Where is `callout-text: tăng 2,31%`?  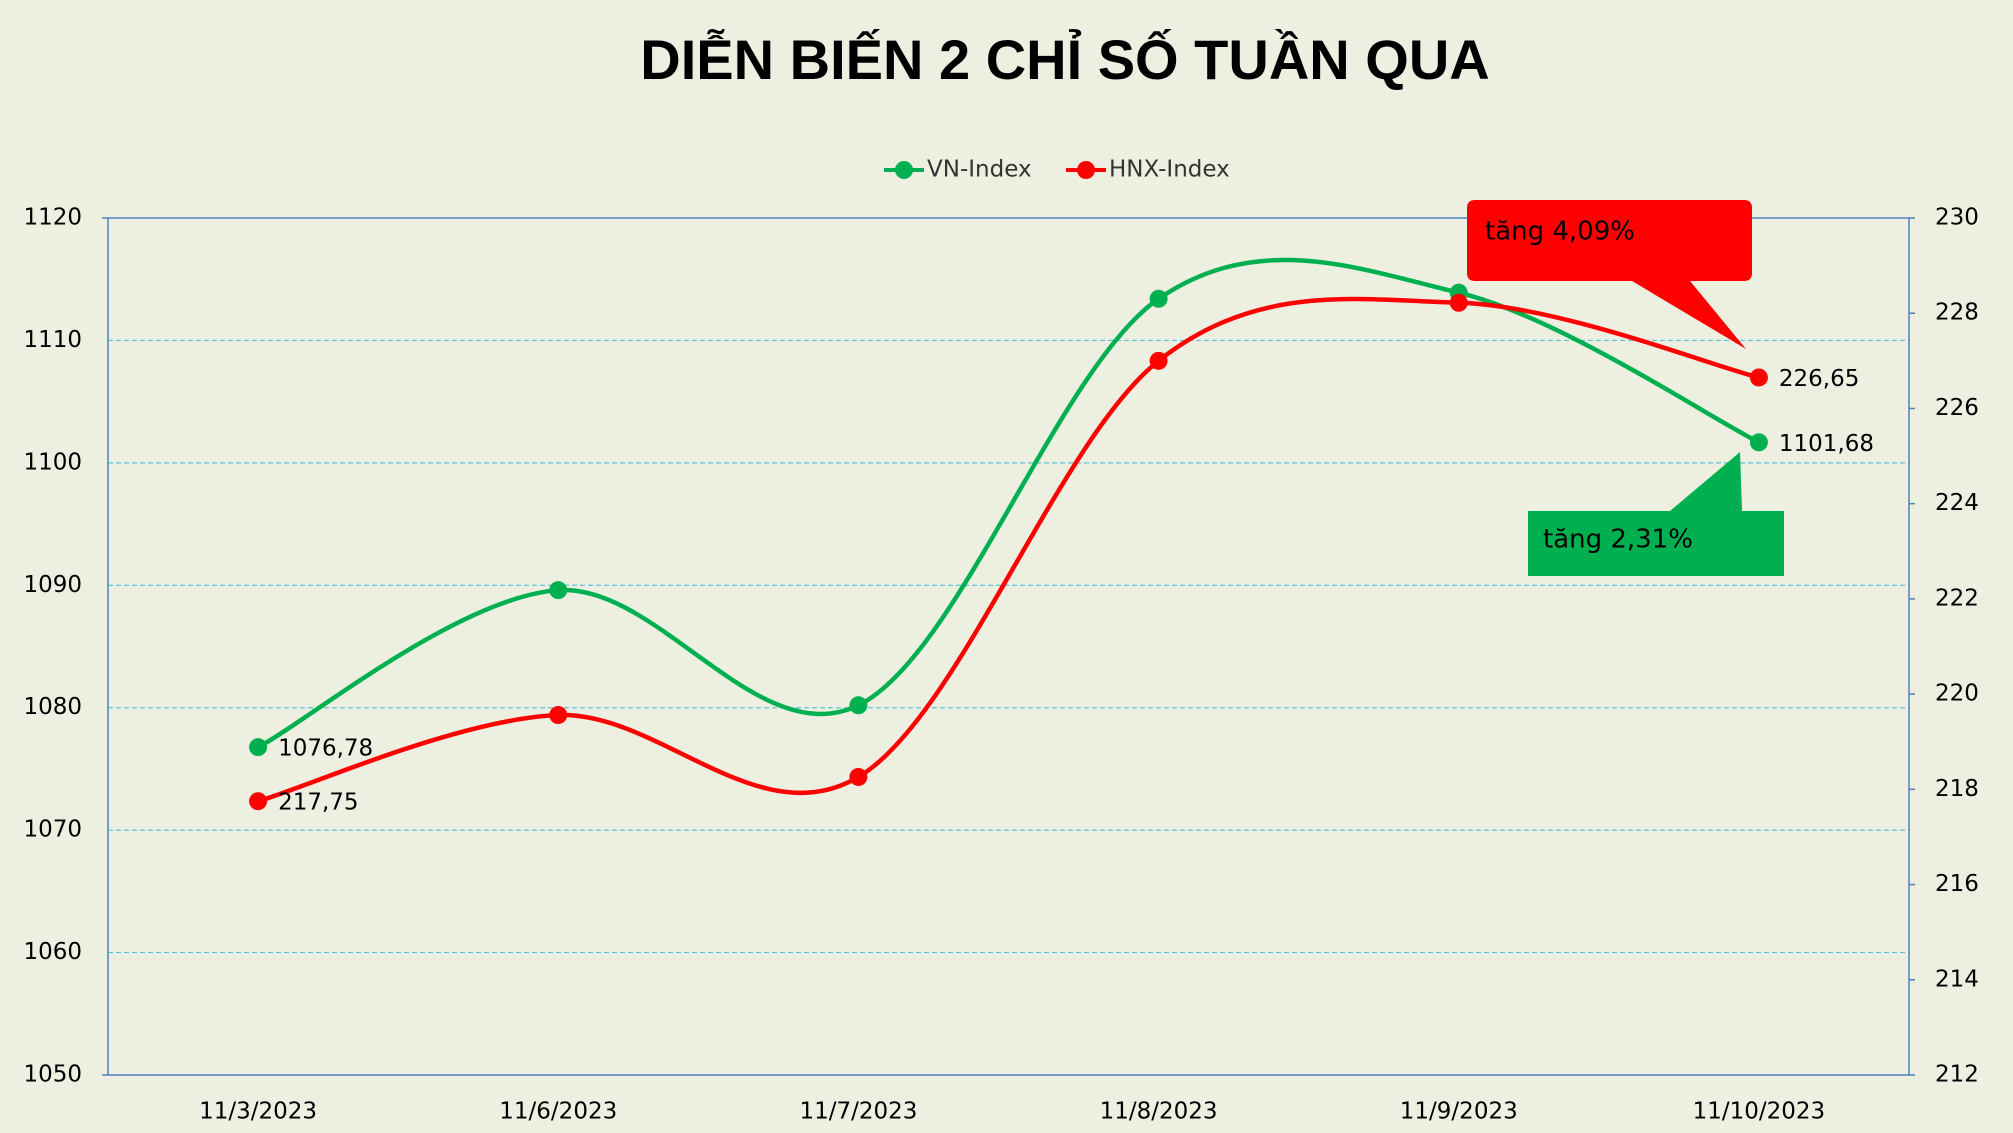
callout-text: tăng 2,31% is located at coordinates (1618, 540).